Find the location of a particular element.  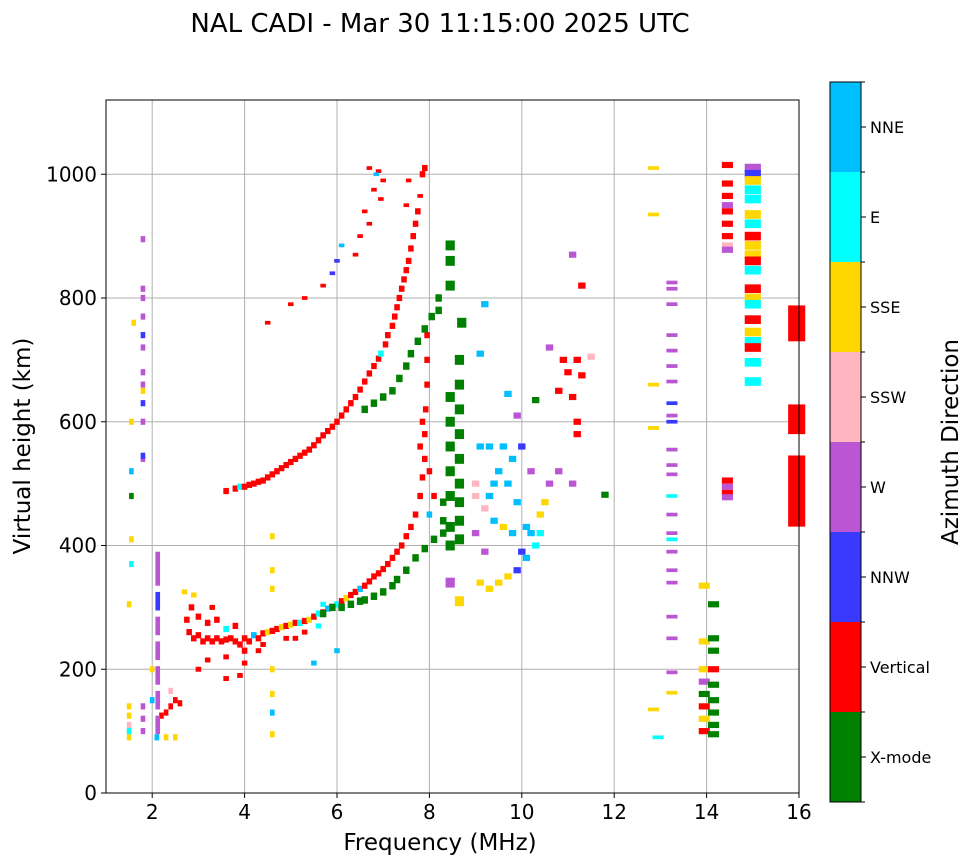

chart-title: NAL CADI - Mar 30 11:15:00 2025 UTC is located at coordinates (439, 24).